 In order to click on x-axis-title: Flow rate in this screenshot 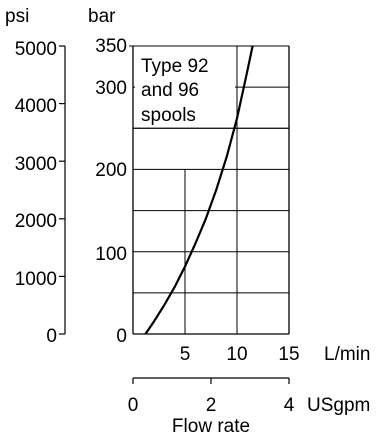, I will do `click(211, 426)`.